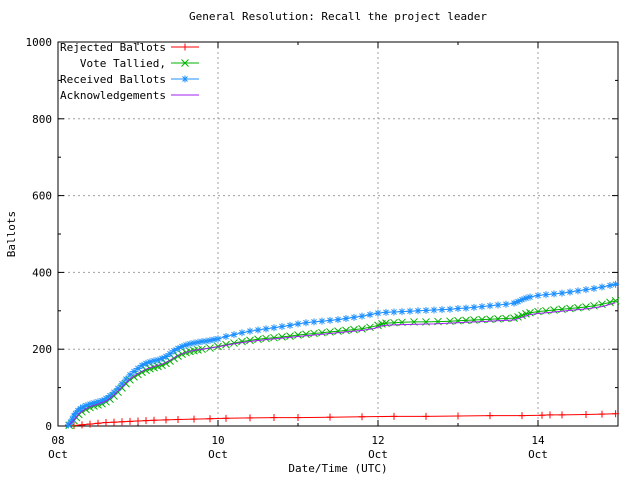  What do you see at coordinates (338, 468) in the screenshot?
I see `x-axis-label: Date/Time (UTC)` at bounding box center [338, 468].